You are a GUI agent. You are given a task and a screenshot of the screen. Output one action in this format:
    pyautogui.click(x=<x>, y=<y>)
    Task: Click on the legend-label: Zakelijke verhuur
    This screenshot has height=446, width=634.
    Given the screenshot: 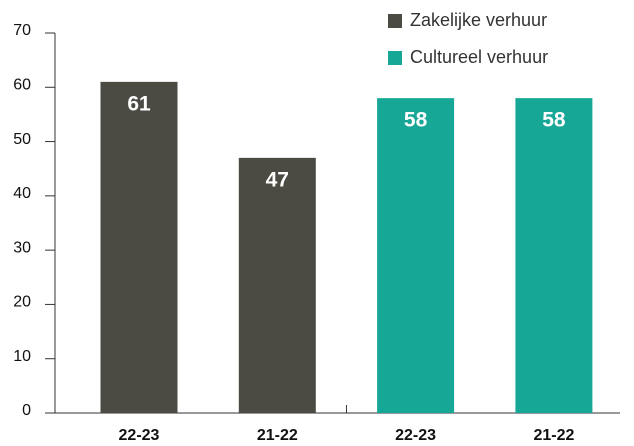 What is the action you would take?
    pyautogui.click(x=478, y=20)
    